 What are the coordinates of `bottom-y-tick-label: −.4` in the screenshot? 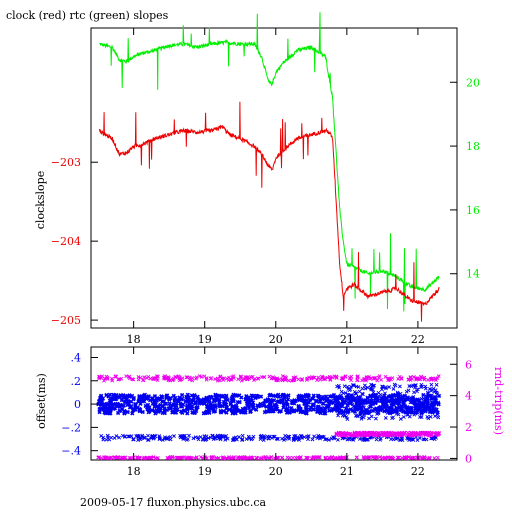 It's located at (71, 451).